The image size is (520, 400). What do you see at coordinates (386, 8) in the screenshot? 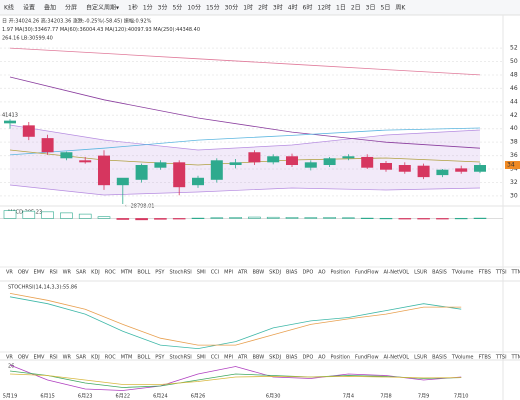
I see `toolbar-item: 5日` at bounding box center [386, 8].